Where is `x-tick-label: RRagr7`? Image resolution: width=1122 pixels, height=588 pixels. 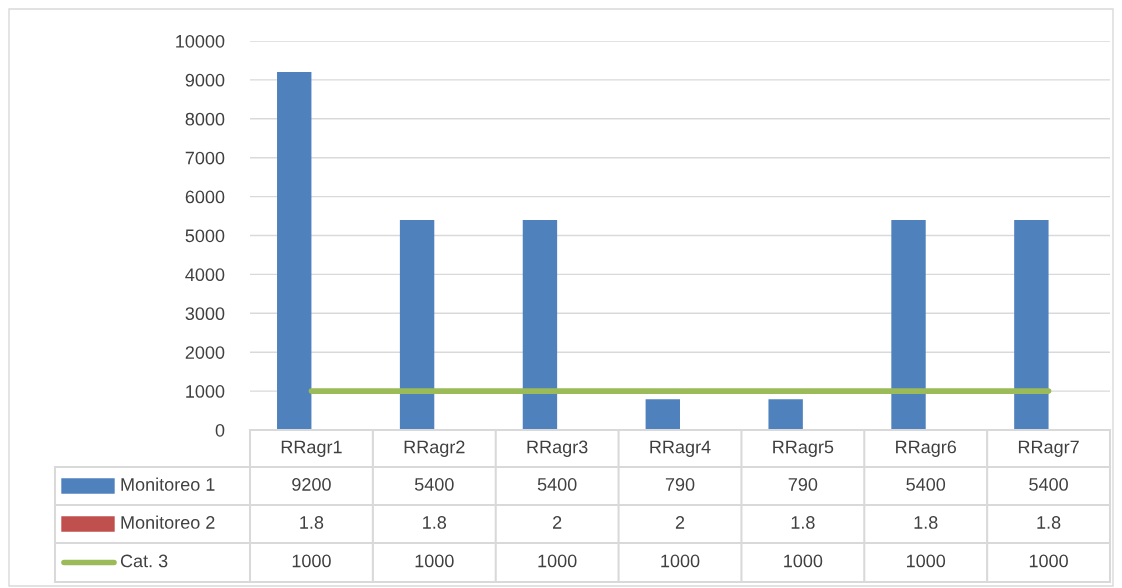
x-tick-label: RRagr7 is located at coordinates (1048, 448).